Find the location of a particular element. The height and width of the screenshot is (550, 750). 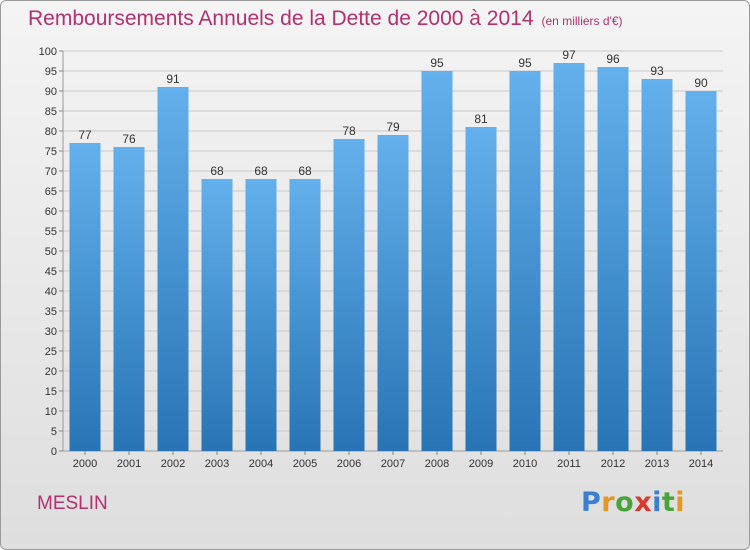

data-label: 81 is located at coordinates (481, 119).